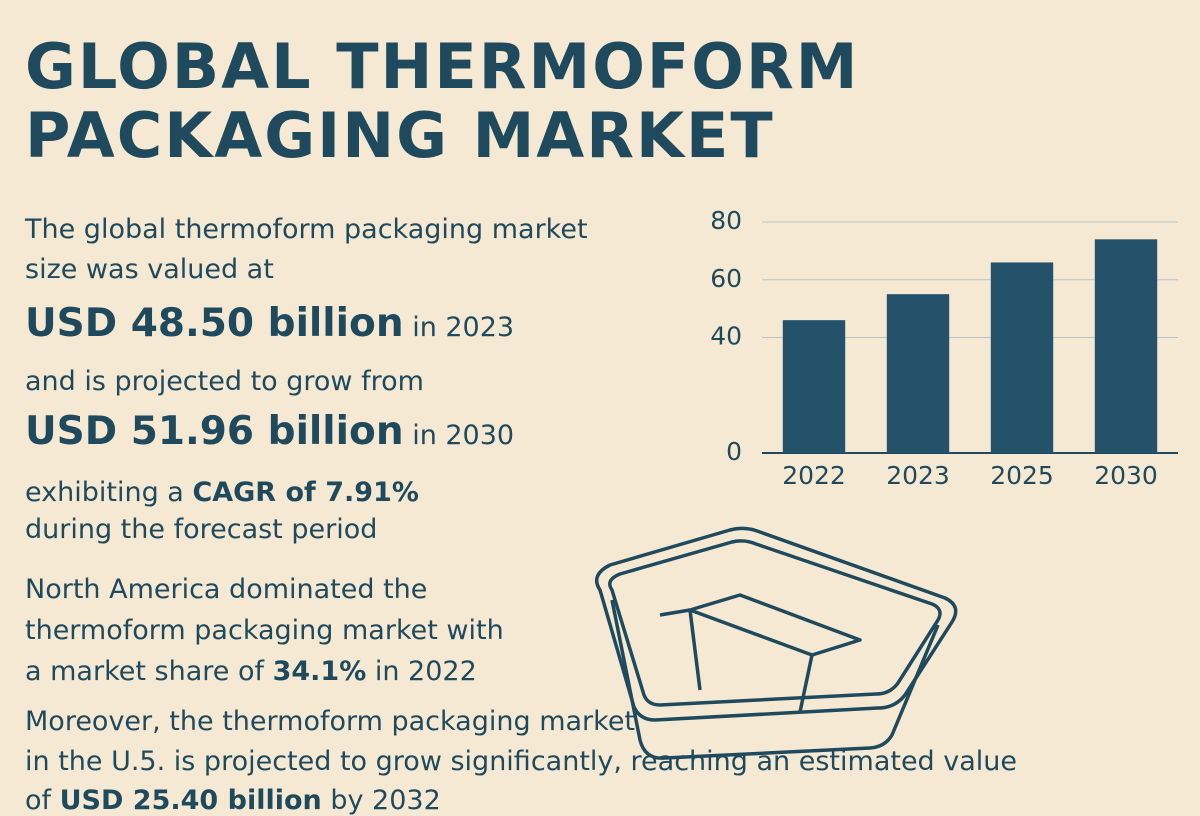 The width and height of the screenshot is (1200, 816). Describe the element at coordinates (425, 671) in the screenshot. I see `region-suffix: in 2022` at that location.